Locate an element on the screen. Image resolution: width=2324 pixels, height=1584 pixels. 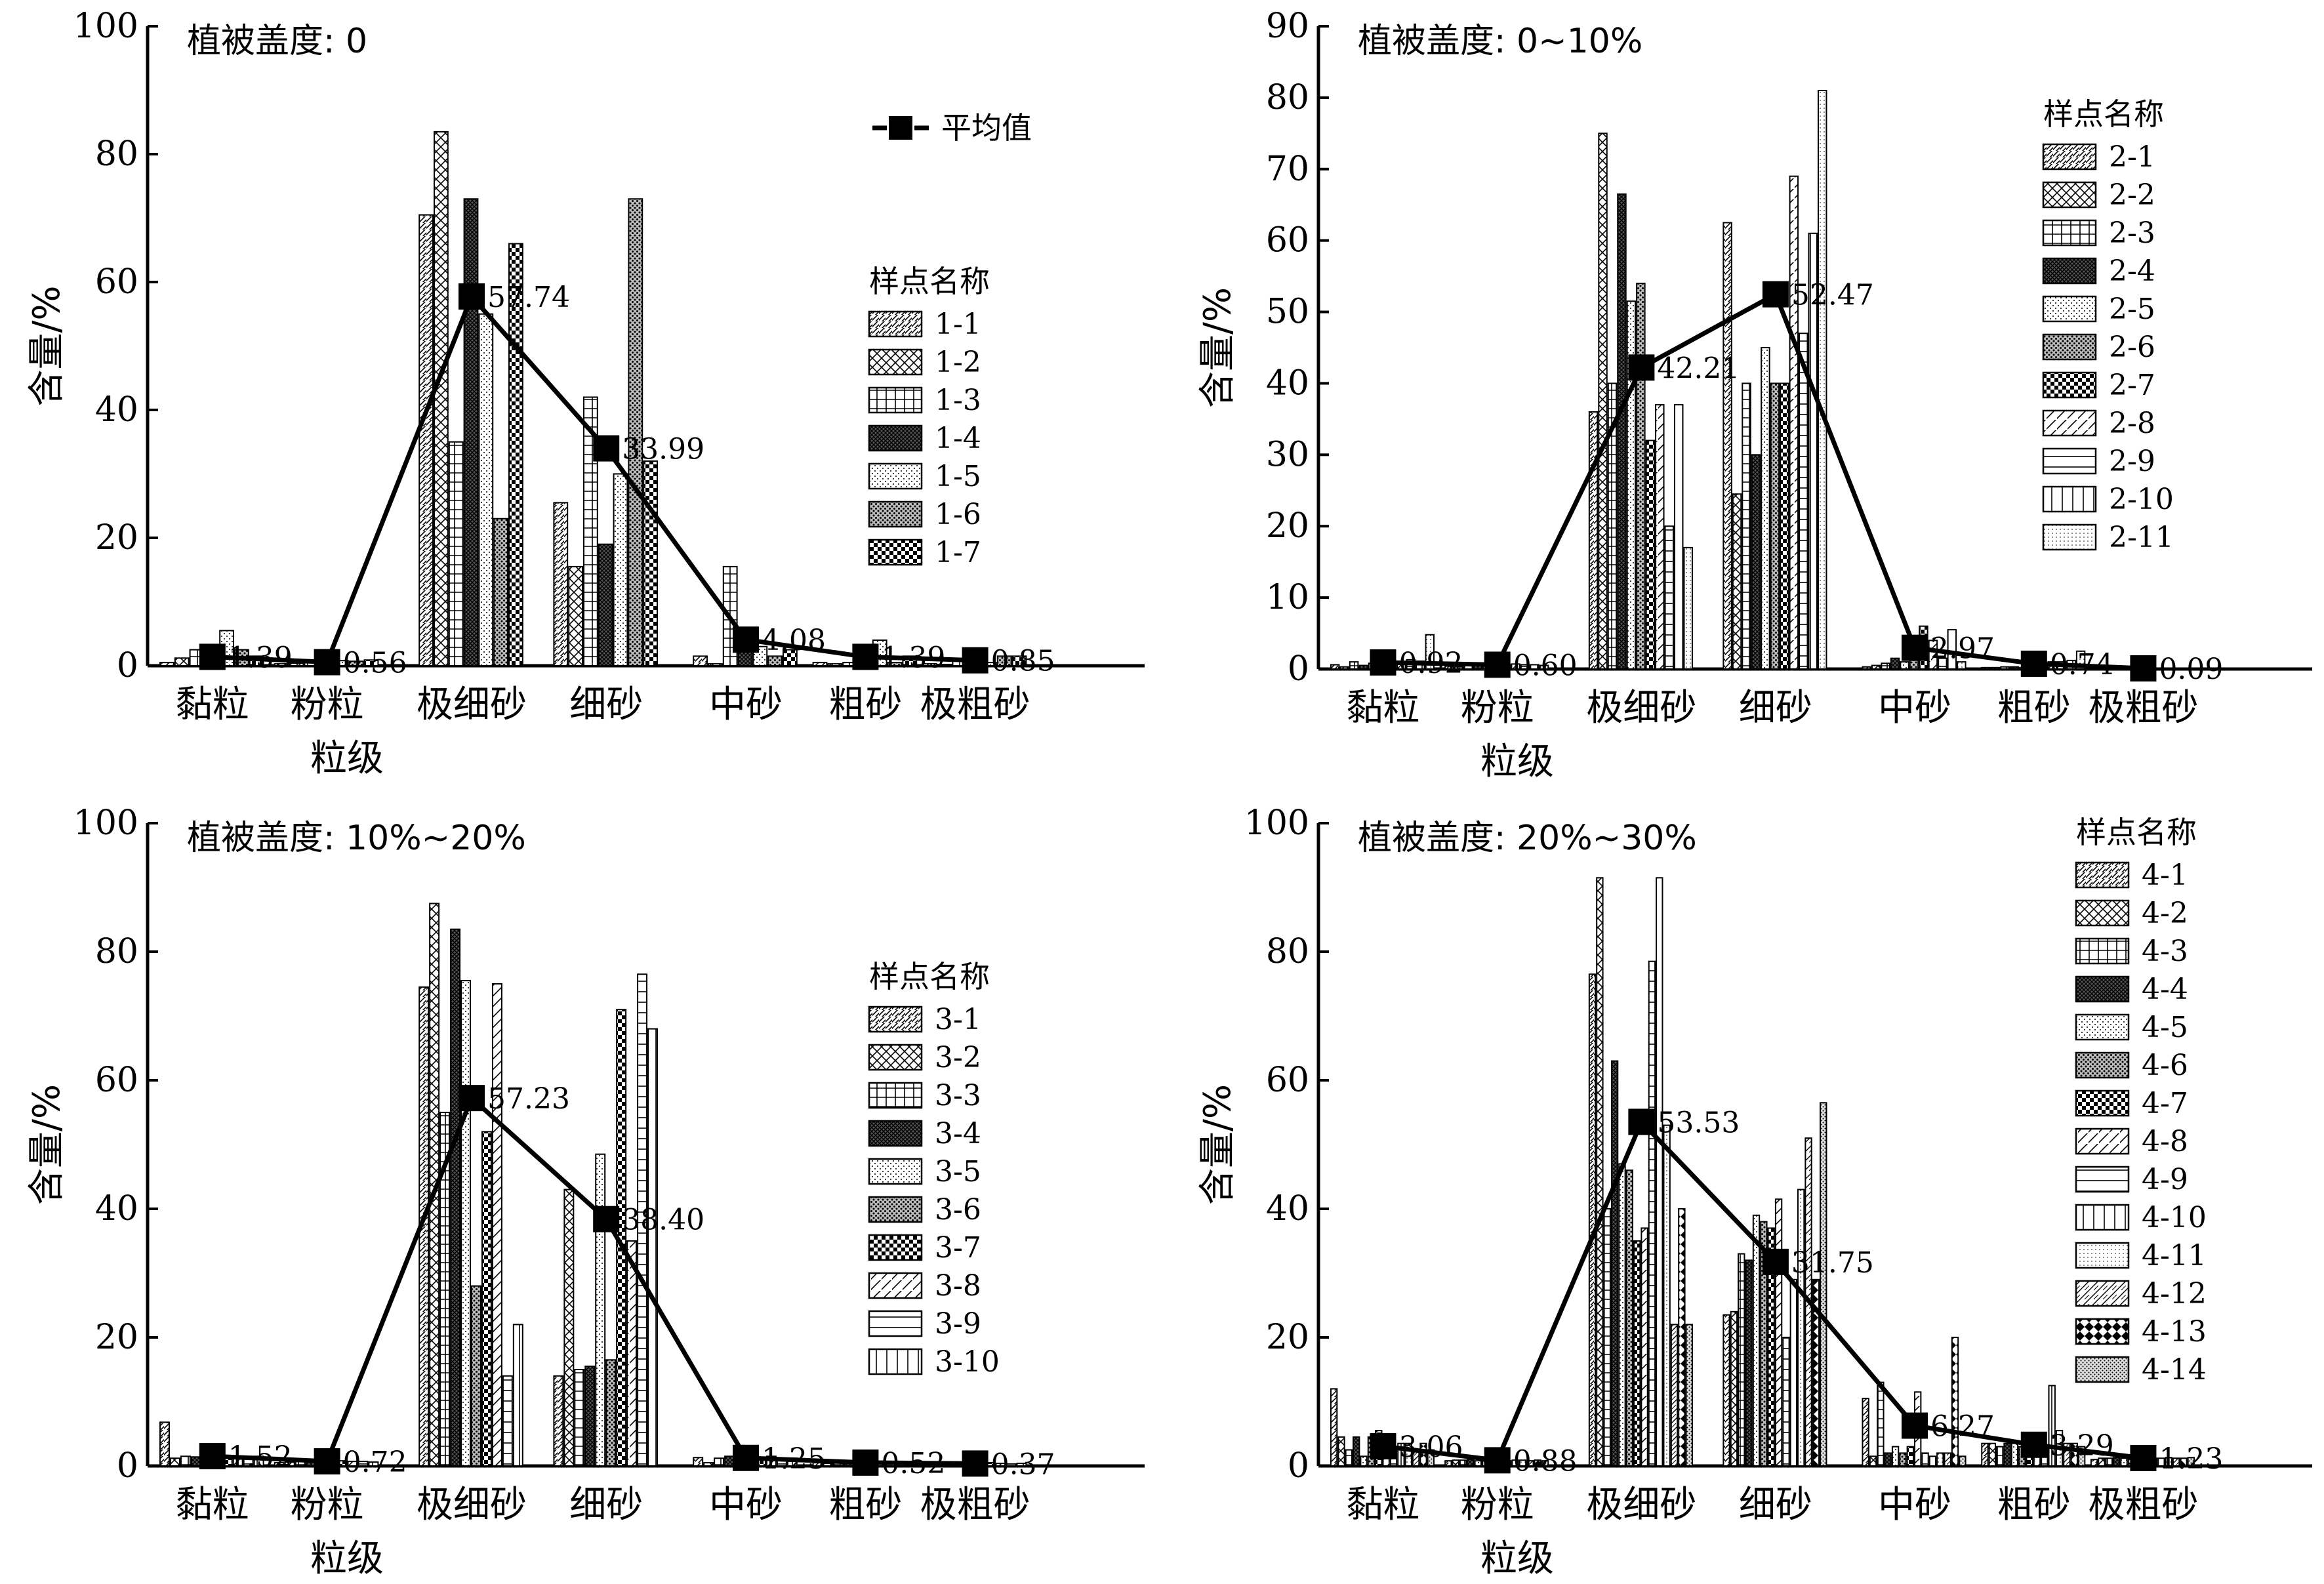
category-label: 粗砂 is located at coordinates (865, 704).